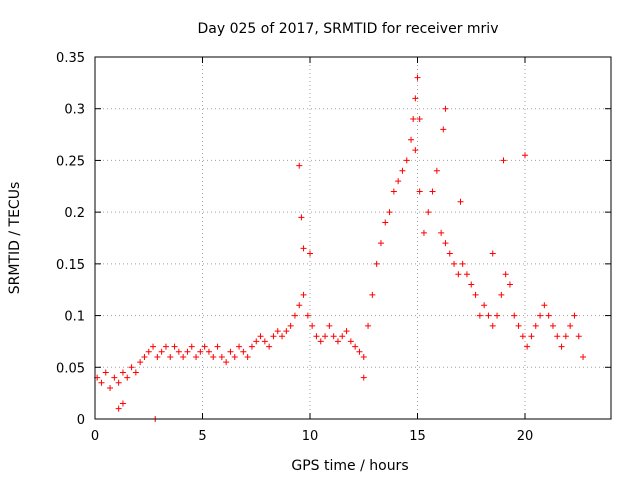 This screenshot has width=640, height=480. I want to click on x-tick-label: 15, so click(417, 436).